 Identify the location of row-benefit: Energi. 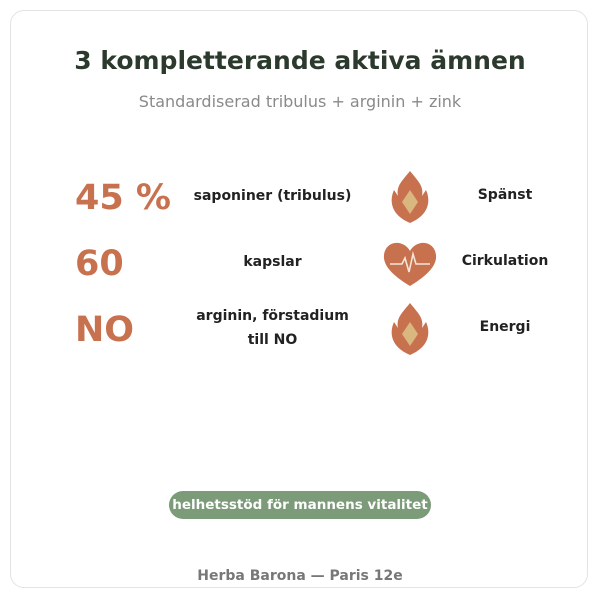
(505, 327).